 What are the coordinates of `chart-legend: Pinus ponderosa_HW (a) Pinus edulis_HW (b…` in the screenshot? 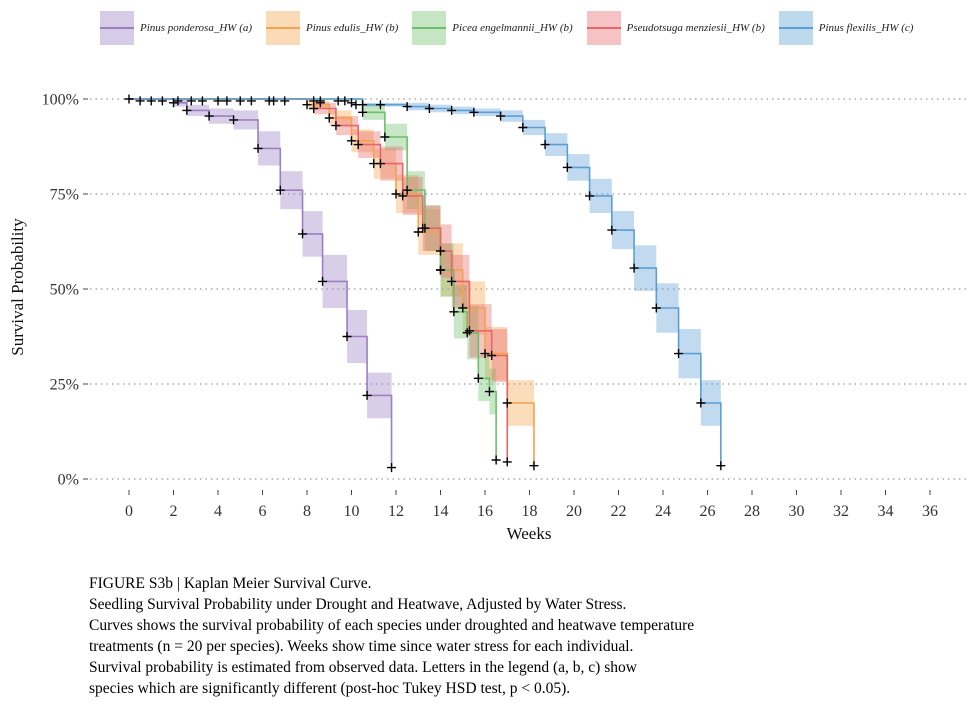 It's located at (506, 28).